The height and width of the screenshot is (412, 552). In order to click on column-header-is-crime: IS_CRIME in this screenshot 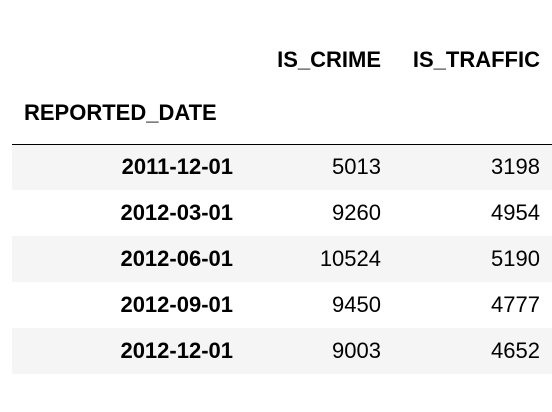, I will do `click(329, 59)`.